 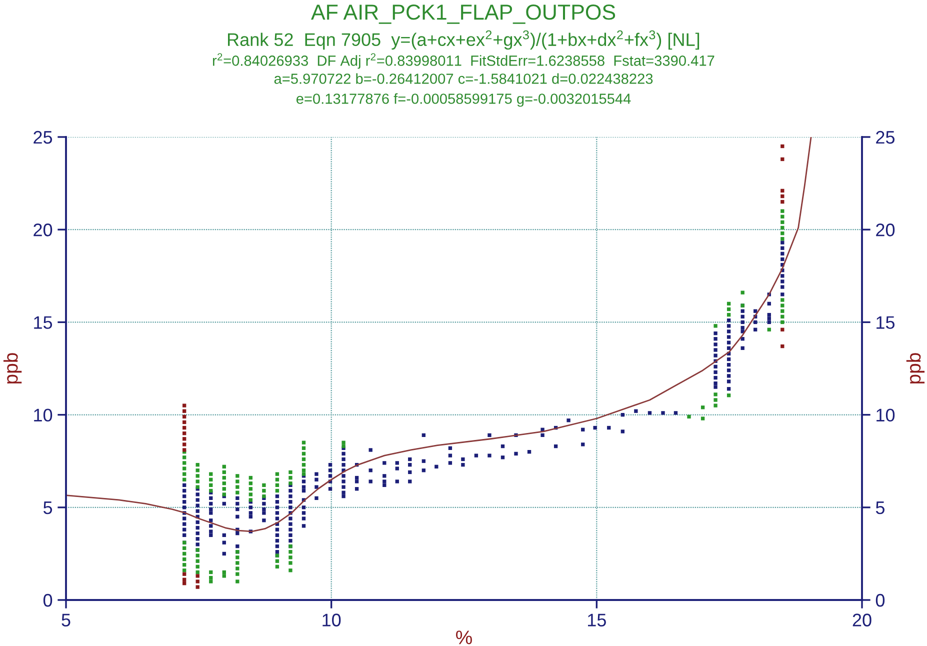 I want to click on y-tick-label: 15, so click(x=43, y=322).